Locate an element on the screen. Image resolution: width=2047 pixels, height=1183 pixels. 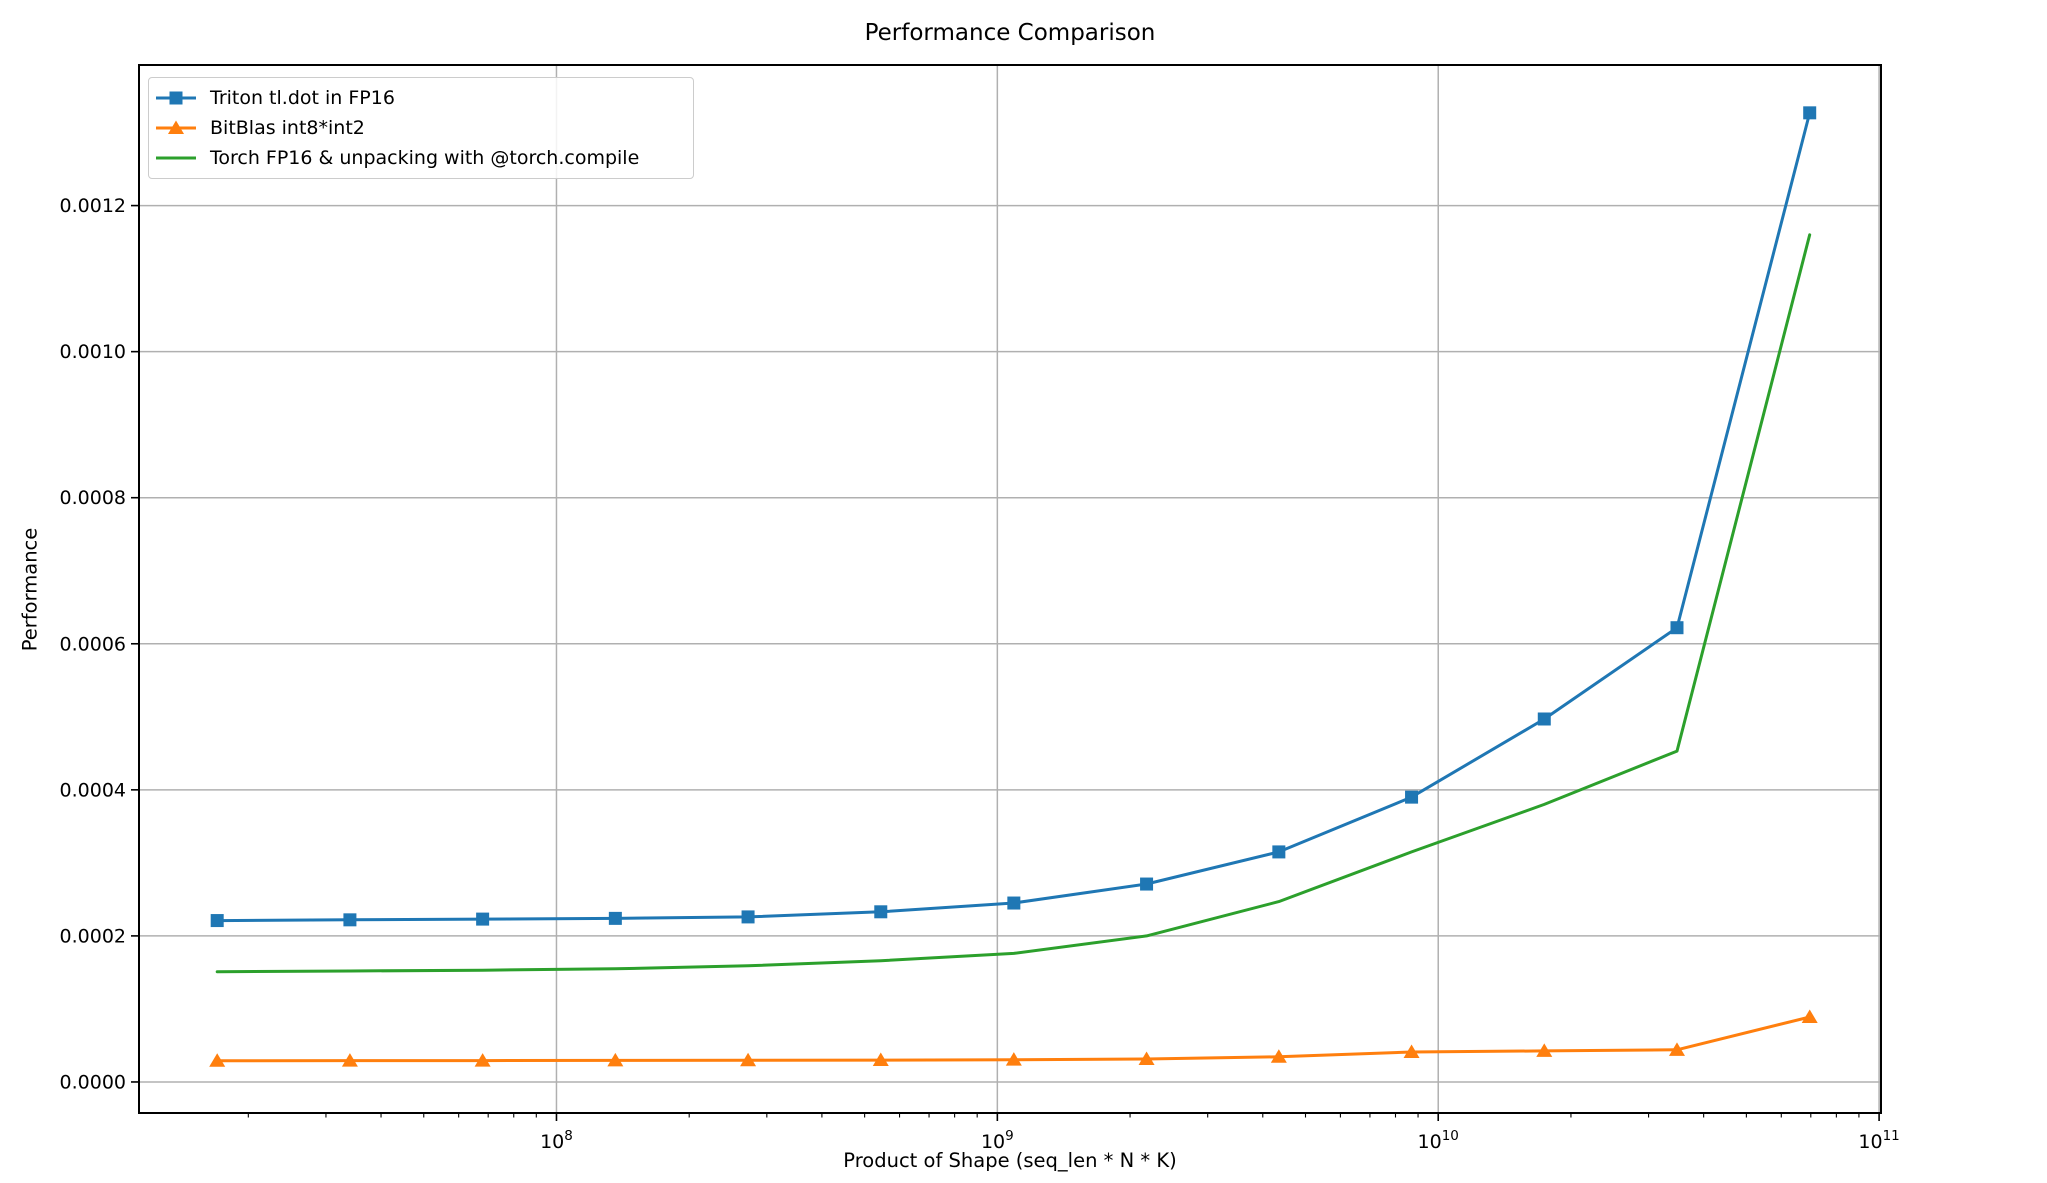
svg-text: 0.0008 is located at coordinates (93, 498).